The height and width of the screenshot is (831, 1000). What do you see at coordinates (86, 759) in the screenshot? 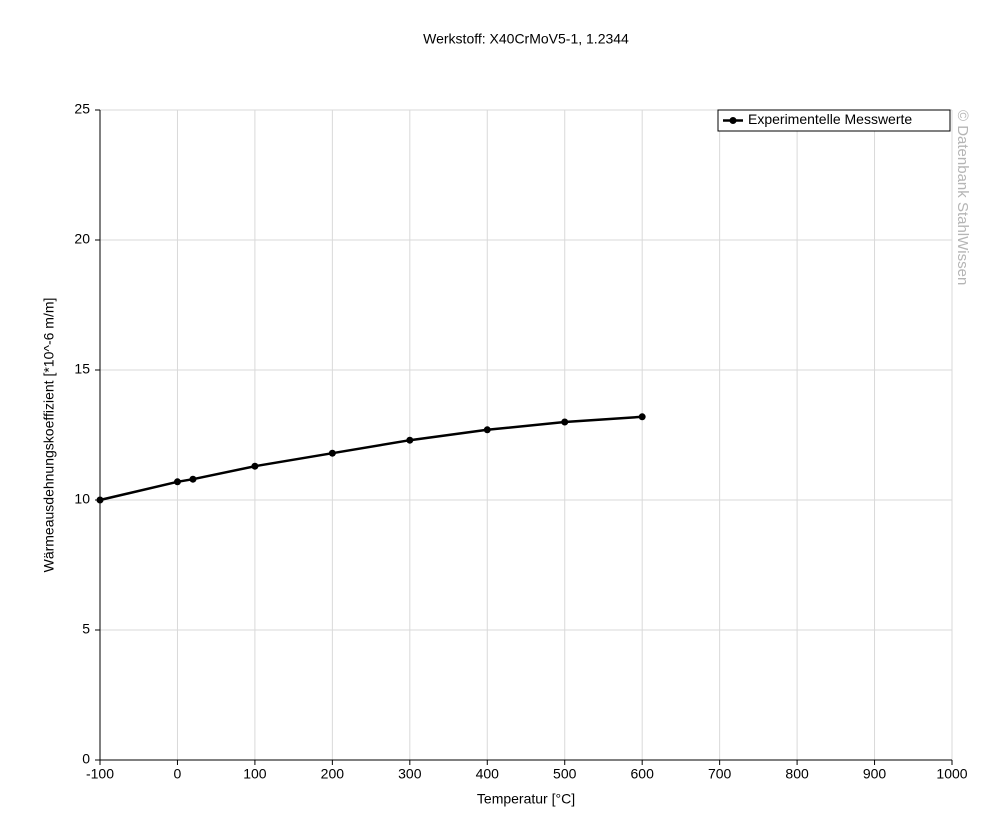
I see `y-tick-label: 0` at bounding box center [86, 759].